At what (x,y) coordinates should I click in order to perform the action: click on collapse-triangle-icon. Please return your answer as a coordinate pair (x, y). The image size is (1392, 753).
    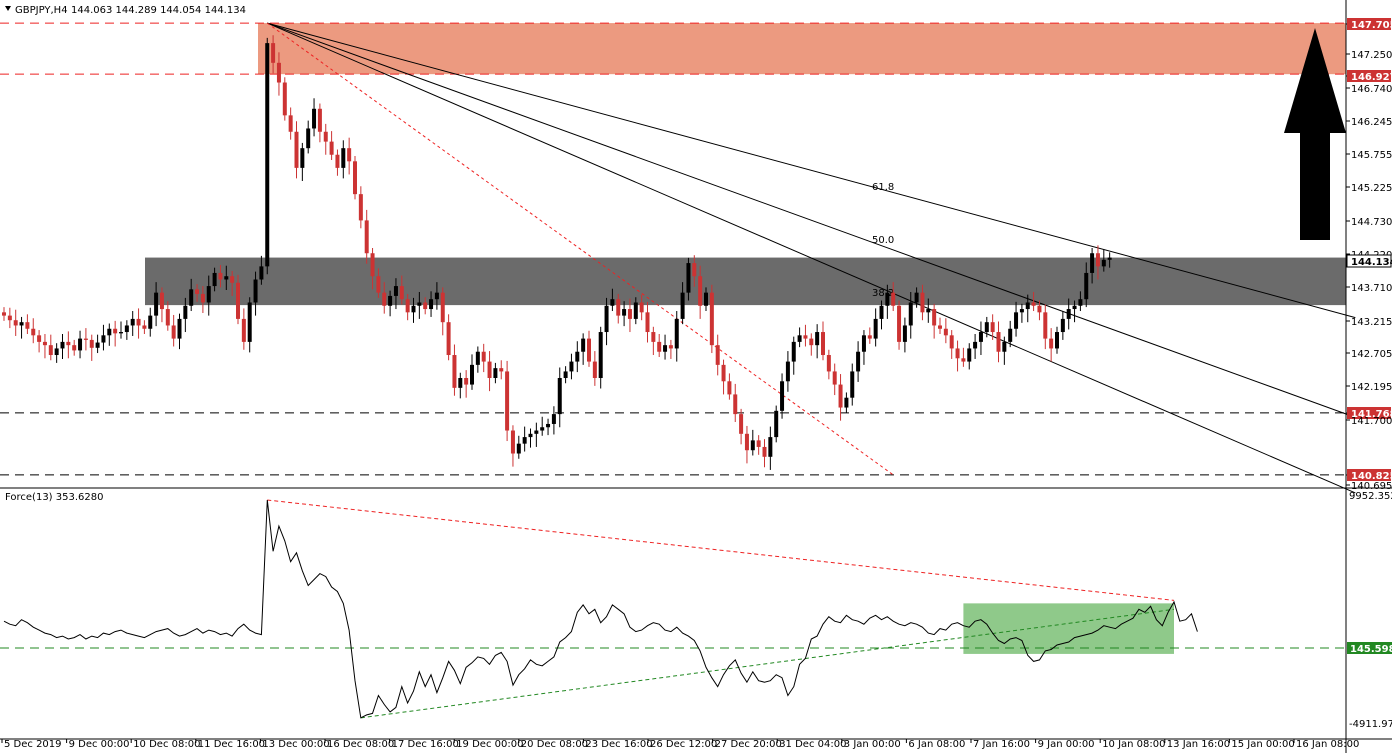
    Looking at the image, I should click on (8, 8).